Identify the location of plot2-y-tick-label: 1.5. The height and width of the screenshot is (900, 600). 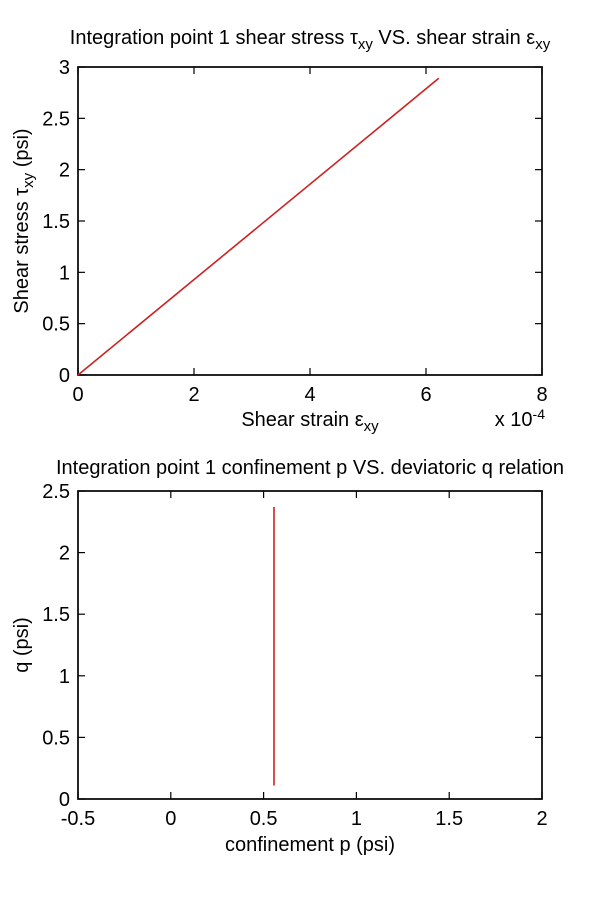
(56, 615).